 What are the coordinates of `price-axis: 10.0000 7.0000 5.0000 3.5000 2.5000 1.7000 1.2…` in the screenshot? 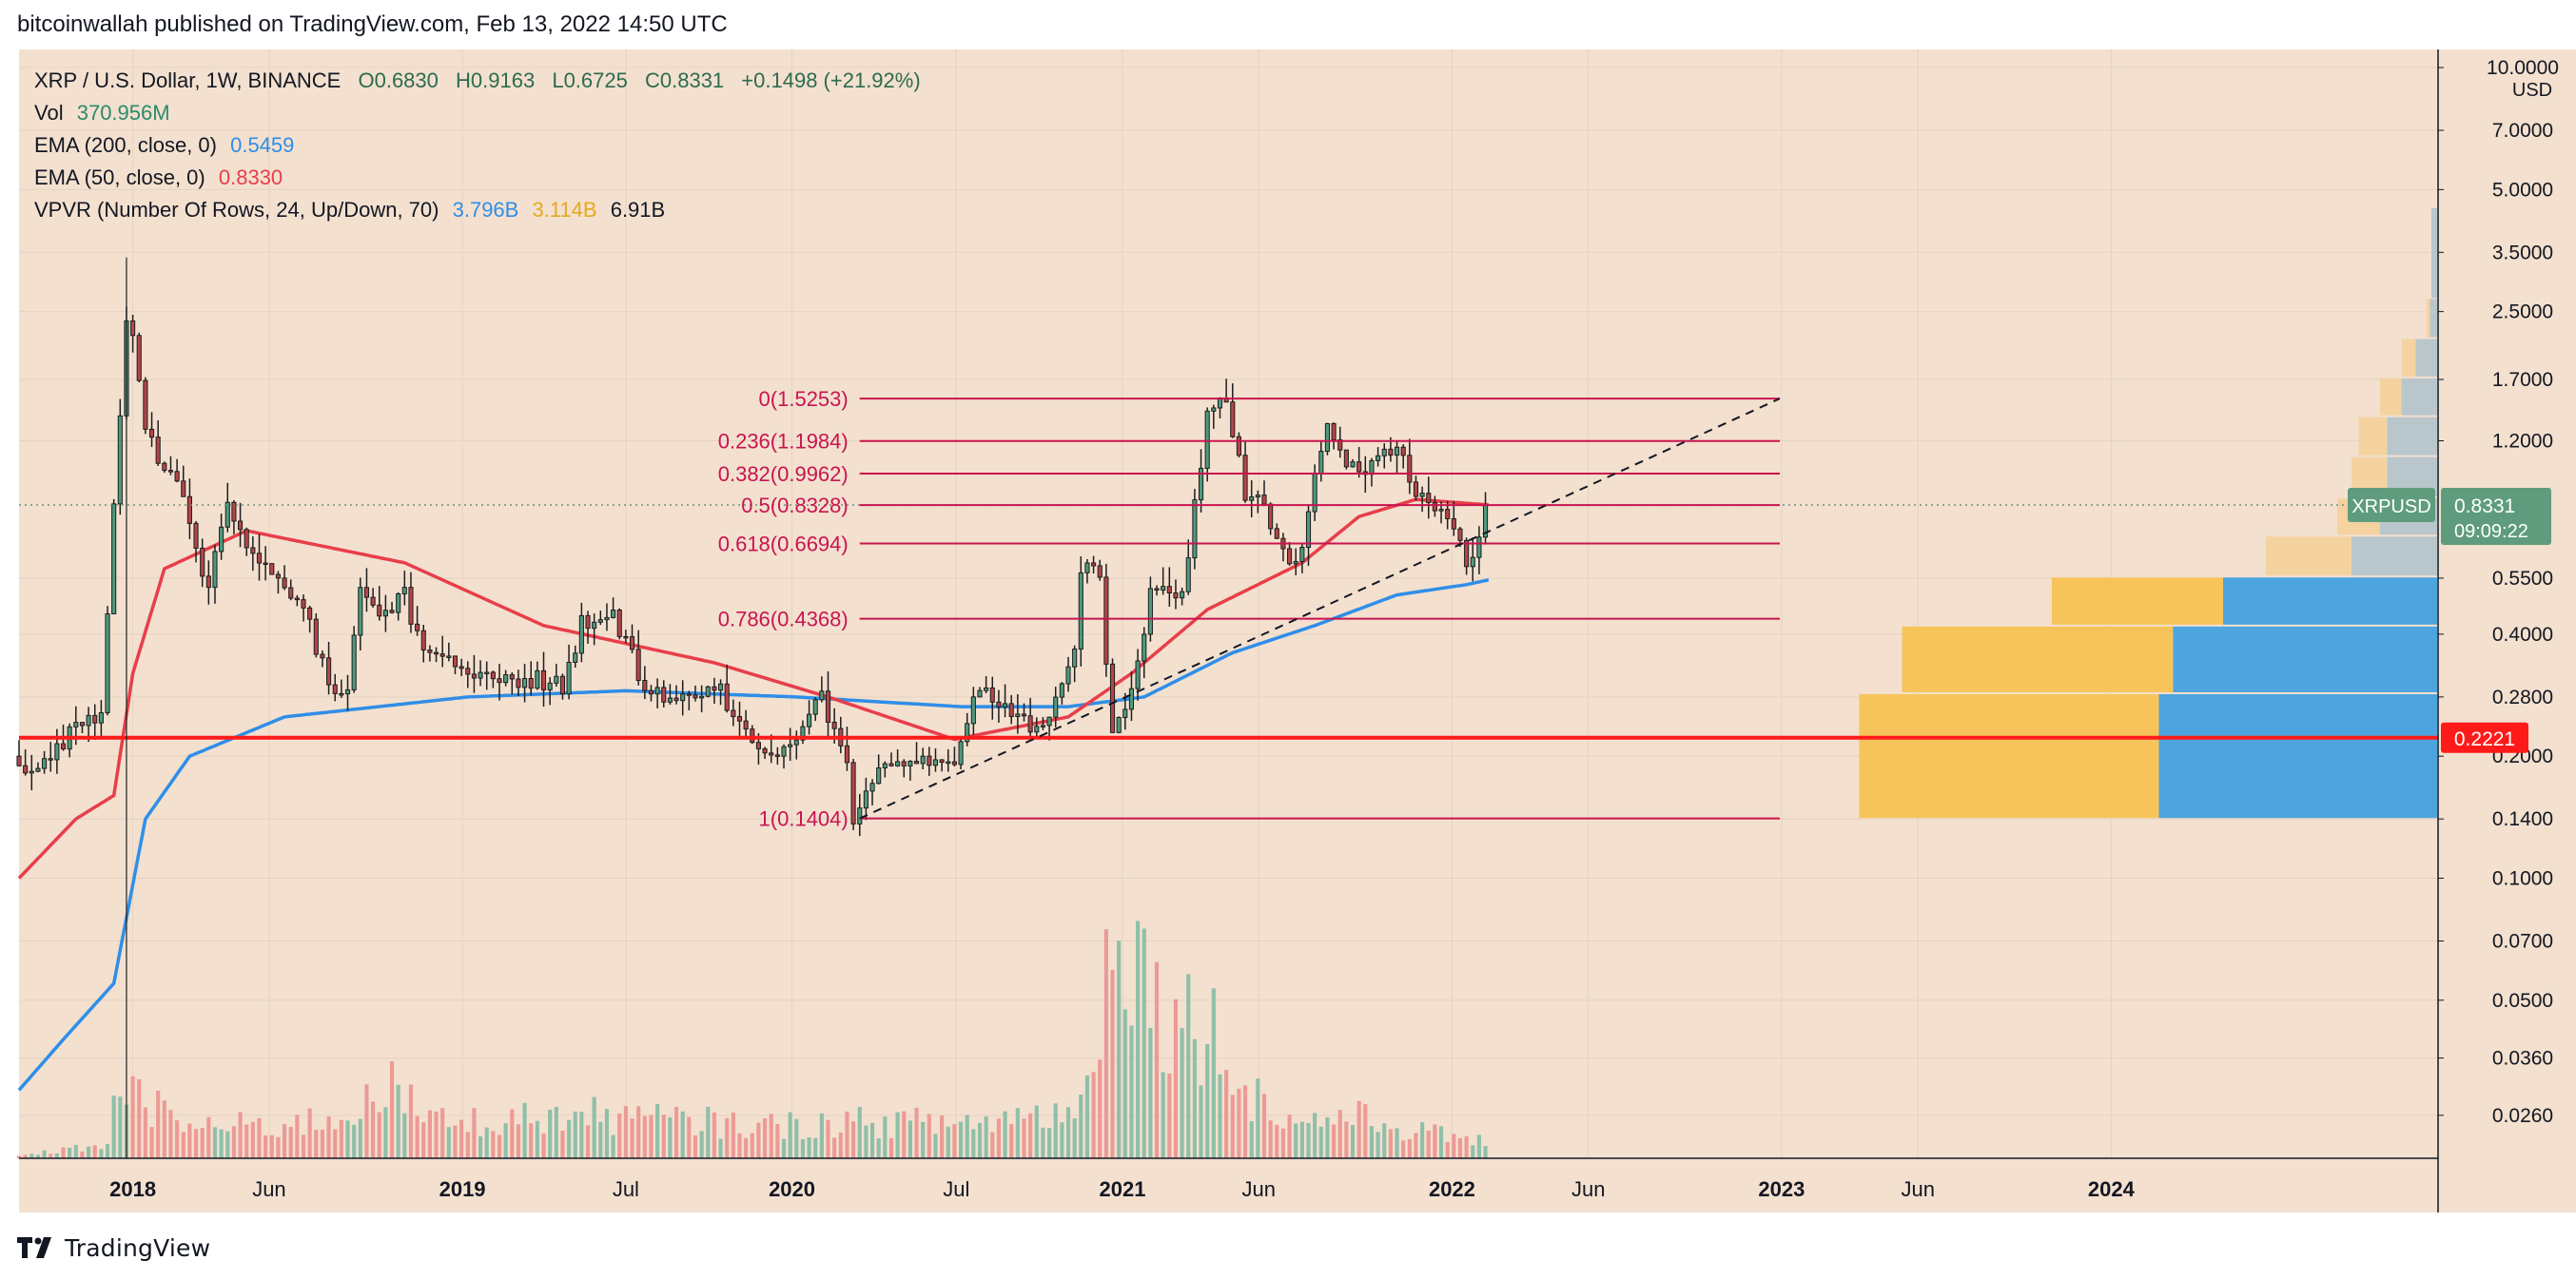 It's located at (2499, 592).